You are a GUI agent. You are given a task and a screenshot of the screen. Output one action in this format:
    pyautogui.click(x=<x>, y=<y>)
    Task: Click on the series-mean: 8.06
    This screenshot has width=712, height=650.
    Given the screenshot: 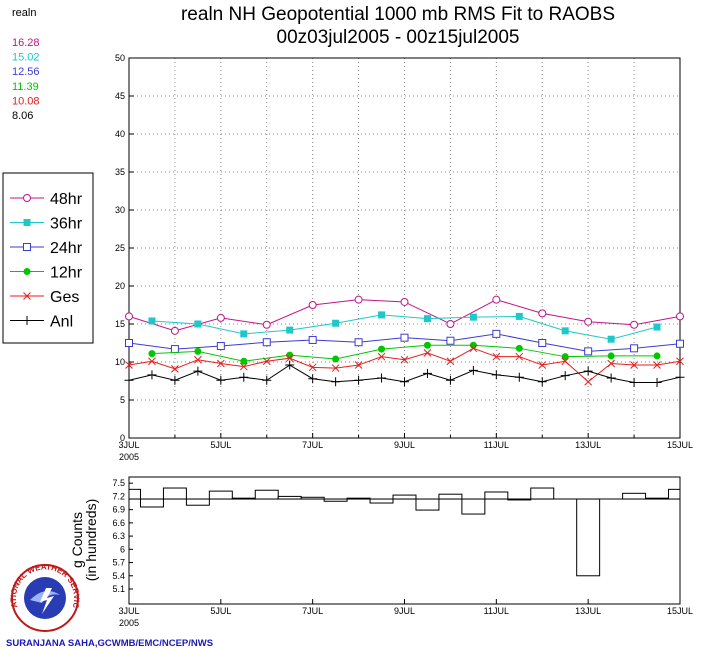 What is the action you would take?
    pyautogui.click(x=22, y=116)
    